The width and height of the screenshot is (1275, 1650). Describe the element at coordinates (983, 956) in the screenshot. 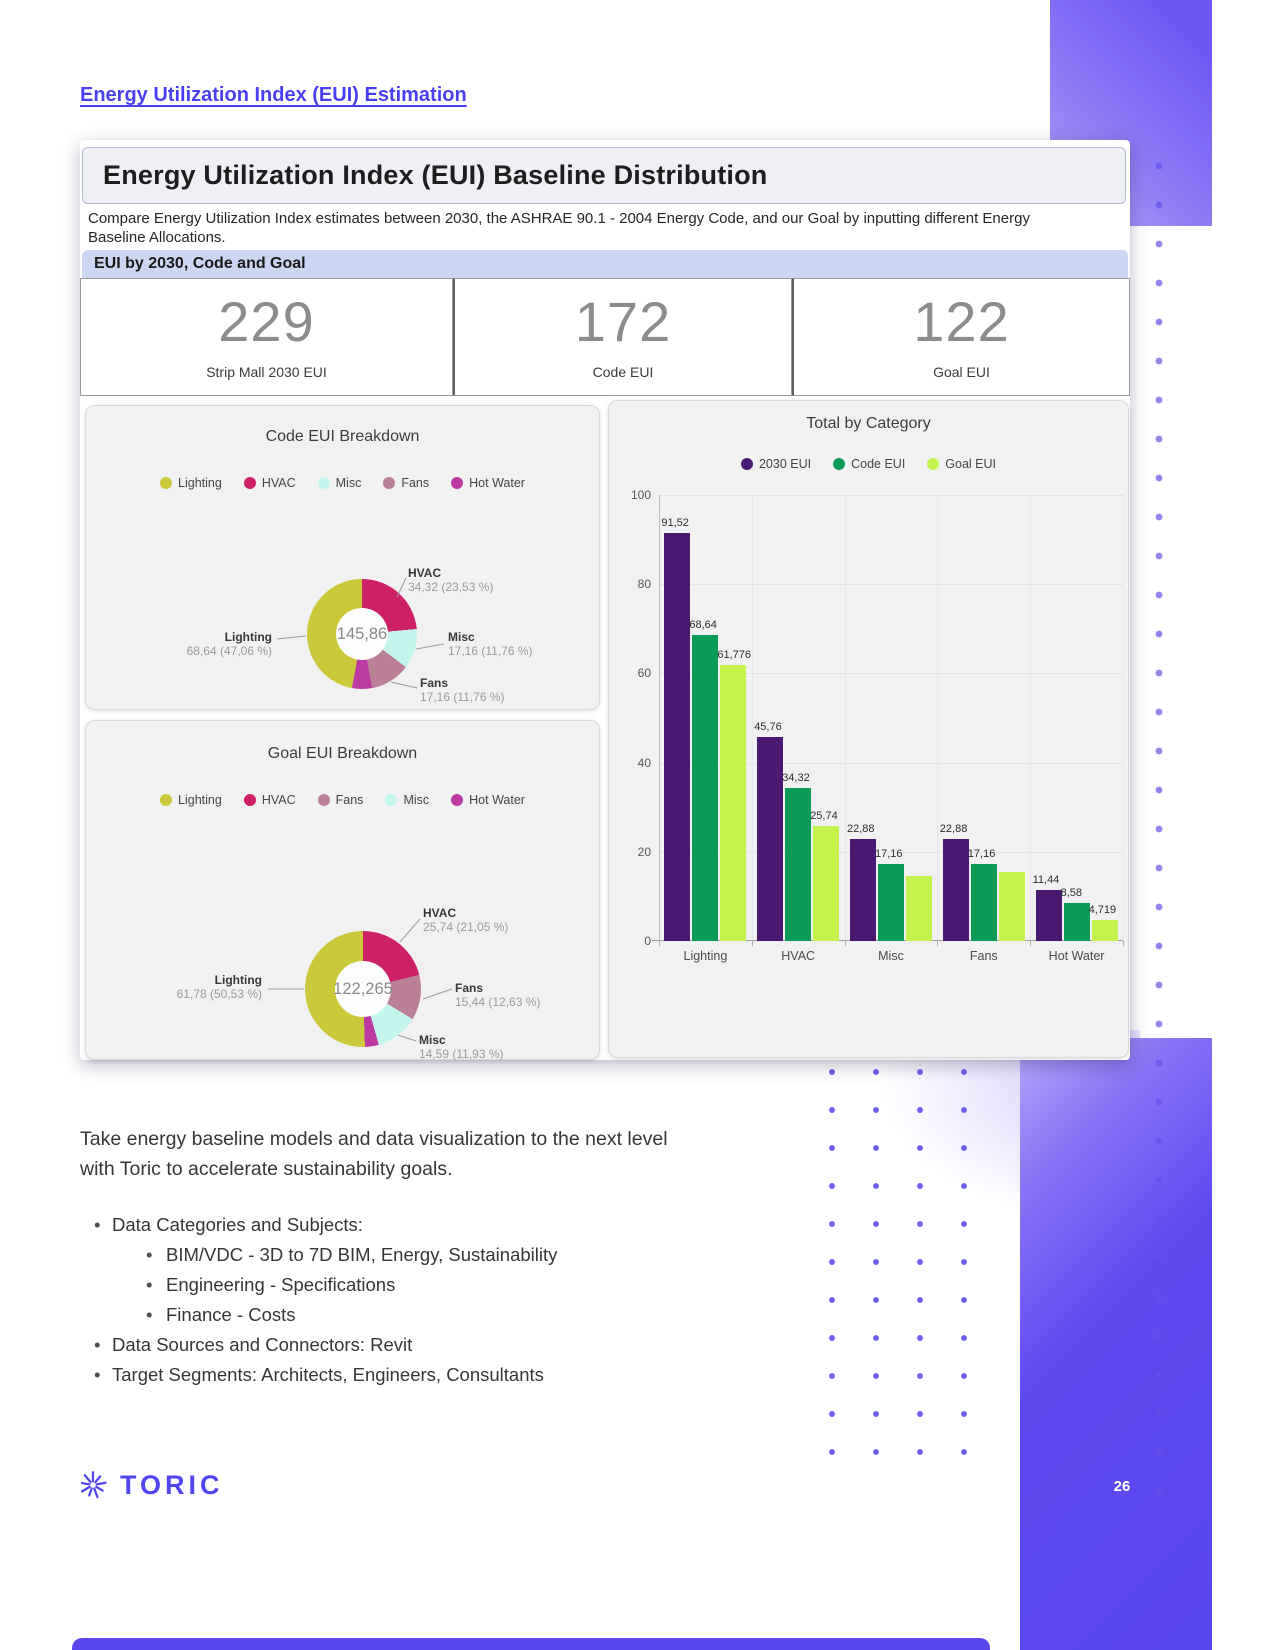

I see `x-axis-category-label: Fans` at that location.